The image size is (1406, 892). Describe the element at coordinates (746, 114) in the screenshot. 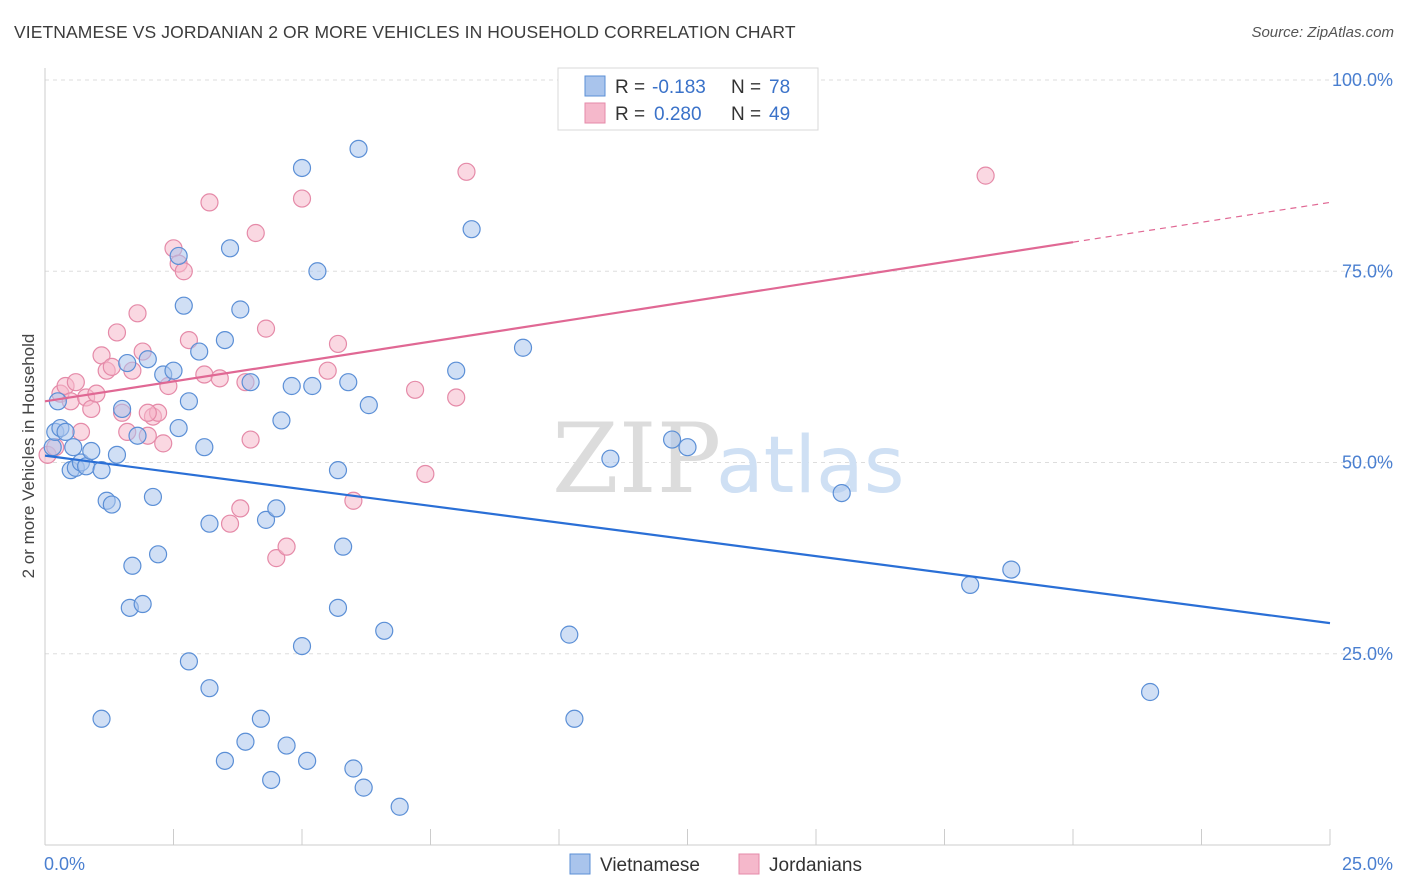

I see `legend-n-label-2: N =` at that location.